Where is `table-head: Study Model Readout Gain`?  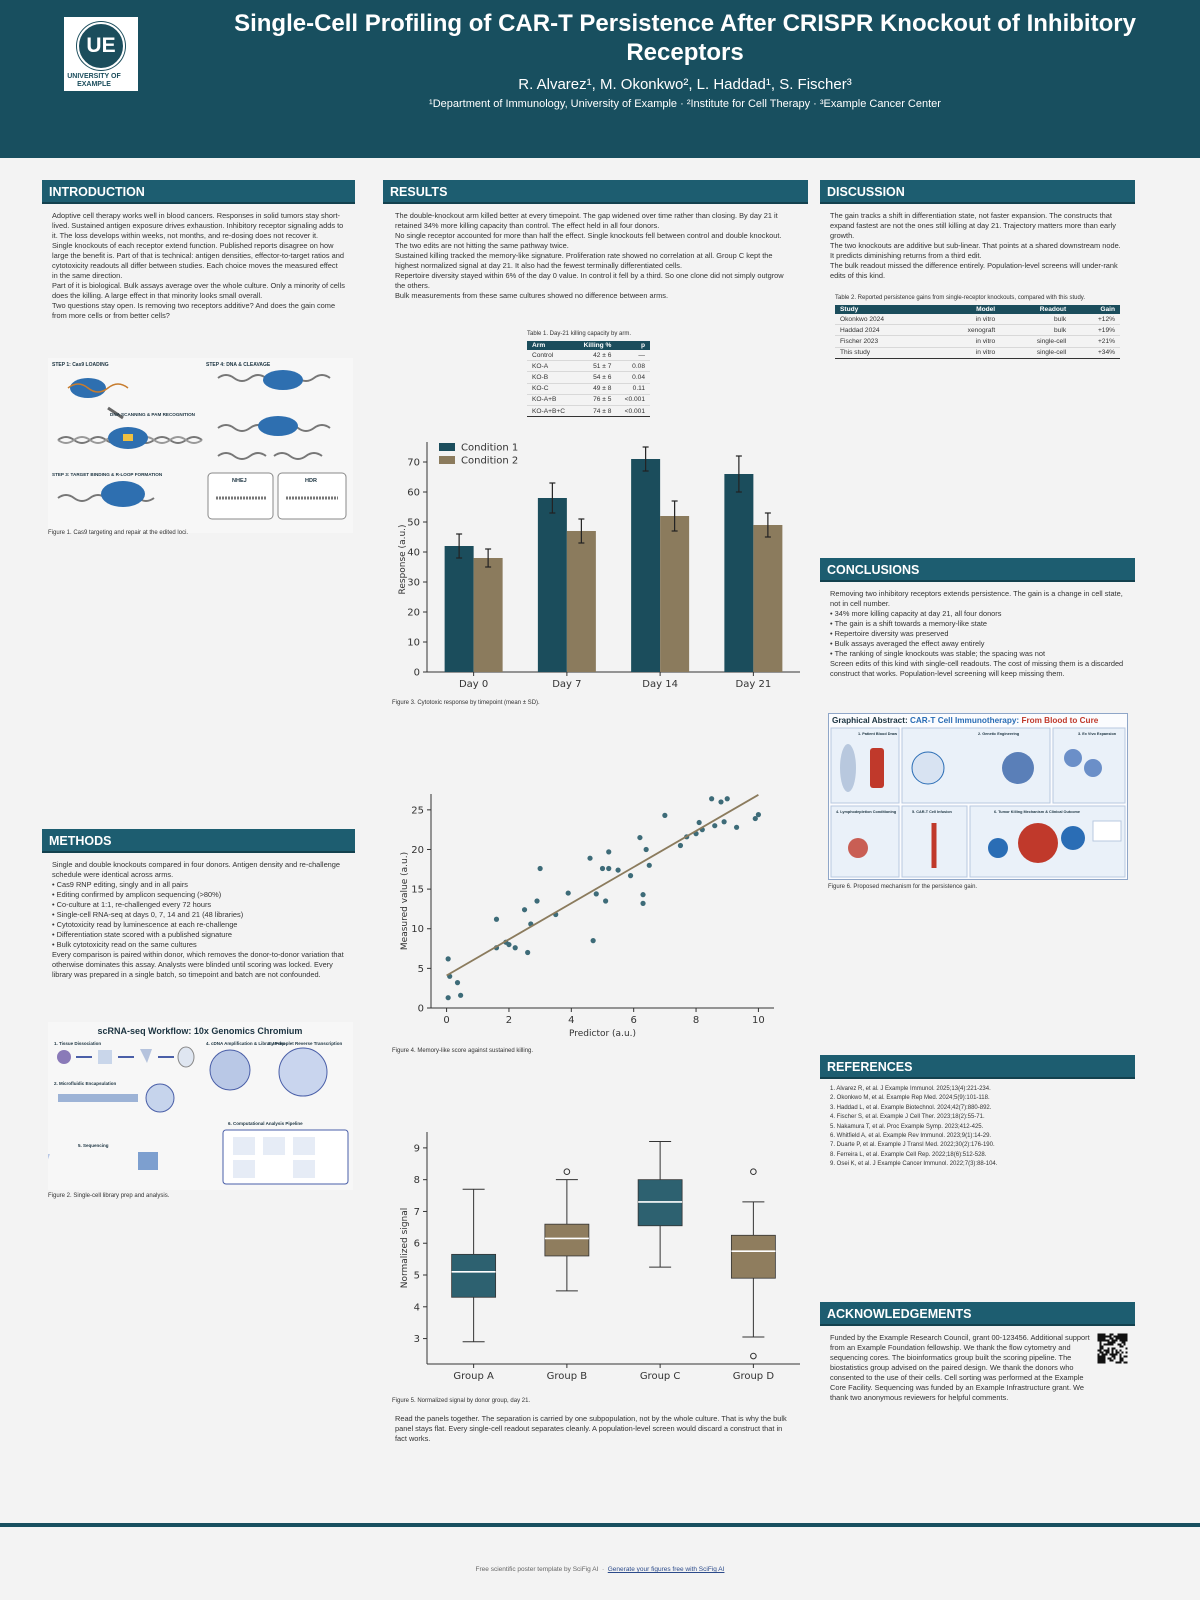 table-head: Study Model Readout Gain is located at coordinates (977, 309).